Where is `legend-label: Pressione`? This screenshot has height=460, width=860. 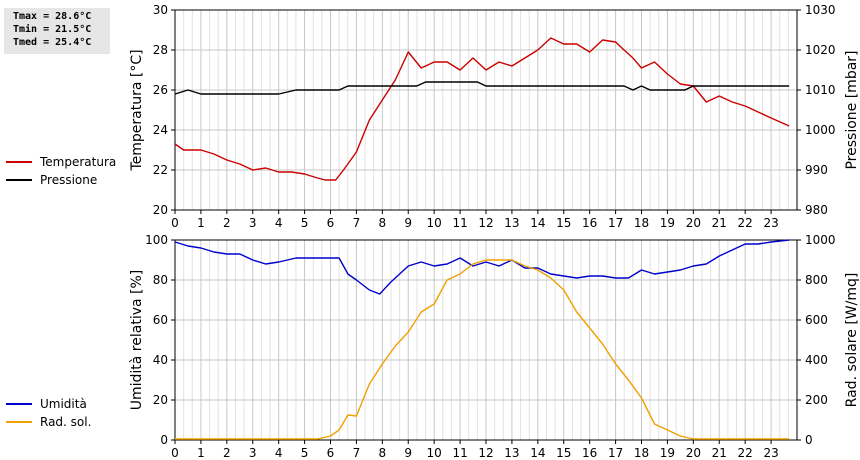 legend-label: Pressione is located at coordinates (69, 180).